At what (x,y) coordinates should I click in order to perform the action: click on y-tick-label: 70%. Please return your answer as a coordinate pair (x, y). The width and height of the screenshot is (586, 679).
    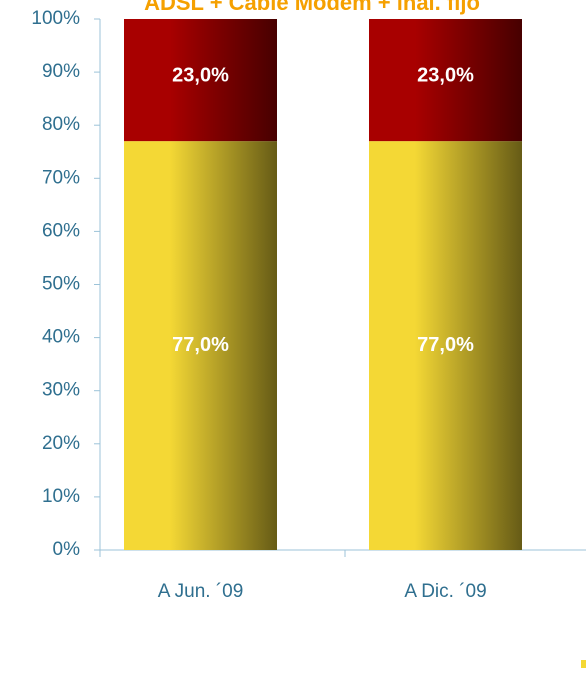
    Looking at the image, I should click on (61, 177).